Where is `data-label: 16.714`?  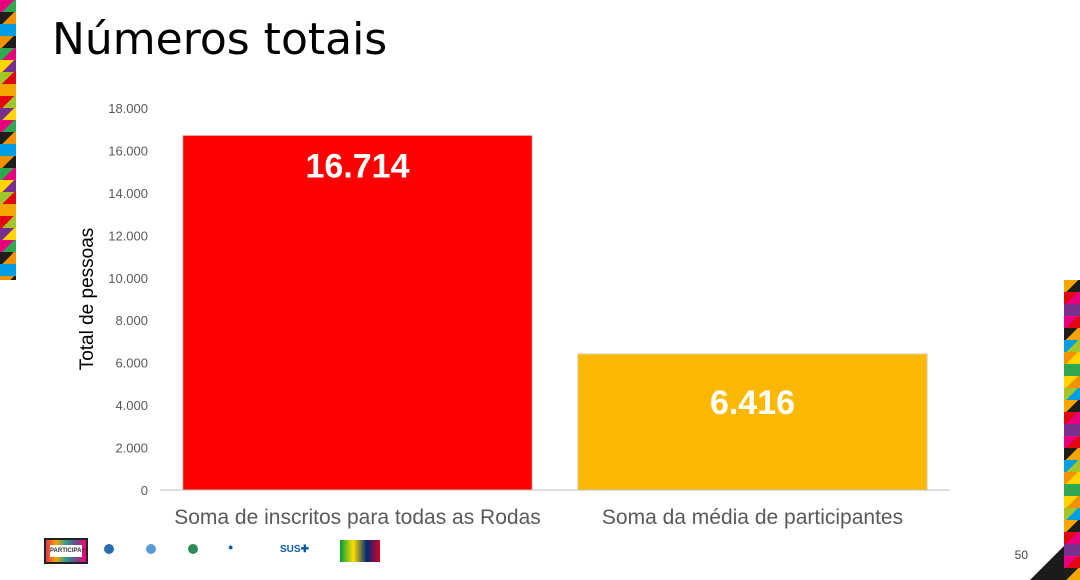
data-label: 16.714 is located at coordinates (358, 166).